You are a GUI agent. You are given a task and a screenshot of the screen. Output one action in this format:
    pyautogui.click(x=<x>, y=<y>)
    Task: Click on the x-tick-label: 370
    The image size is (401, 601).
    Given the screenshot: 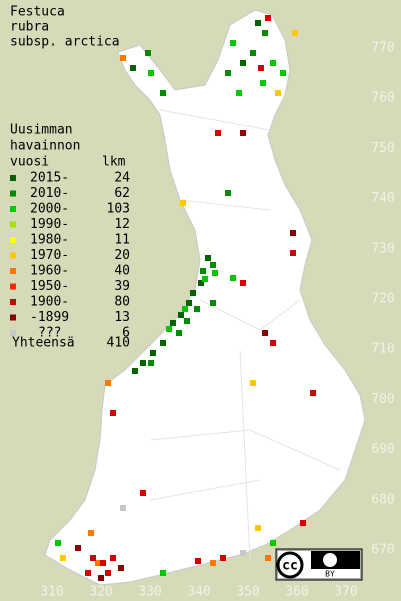 What is the action you would take?
    pyautogui.click(x=345, y=592)
    